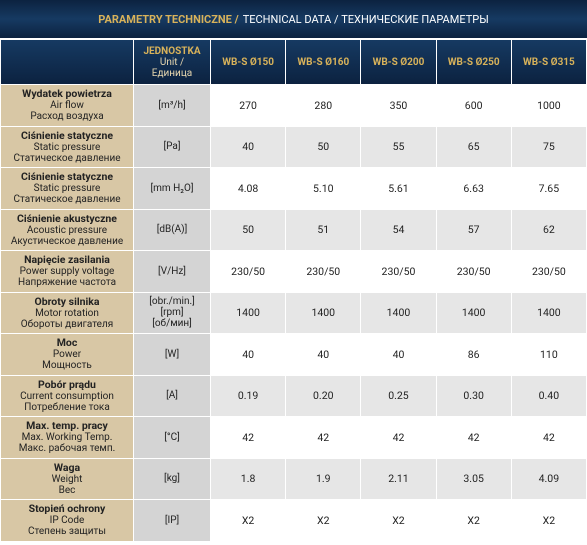 The width and height of the screenshot is (587, 545). Describe the element at coordinates (323, 146) in the screenshot. I see `row-value: 50` at that location.